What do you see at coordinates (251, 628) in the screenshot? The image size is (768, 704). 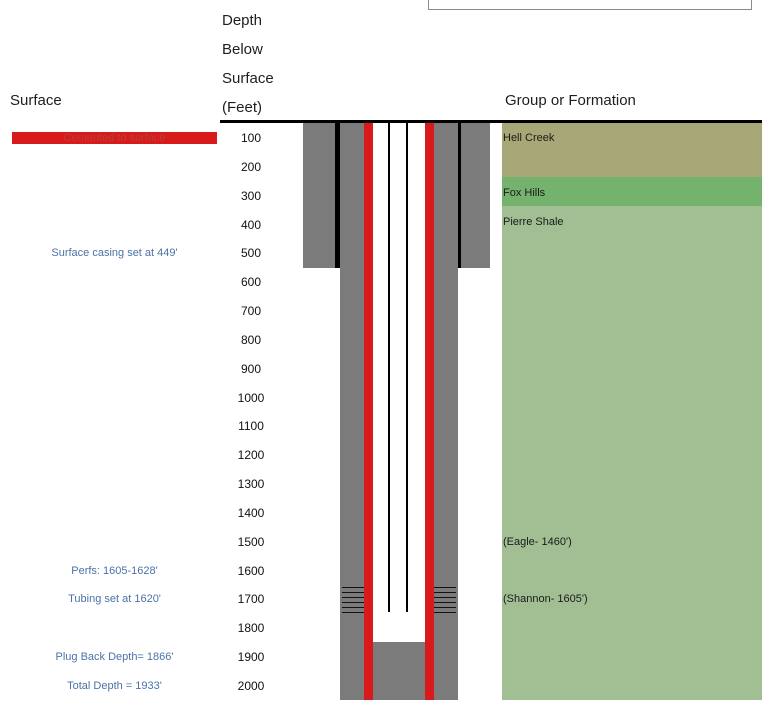 I see `depth-tick: 1800` at bounding box center [251, 628].